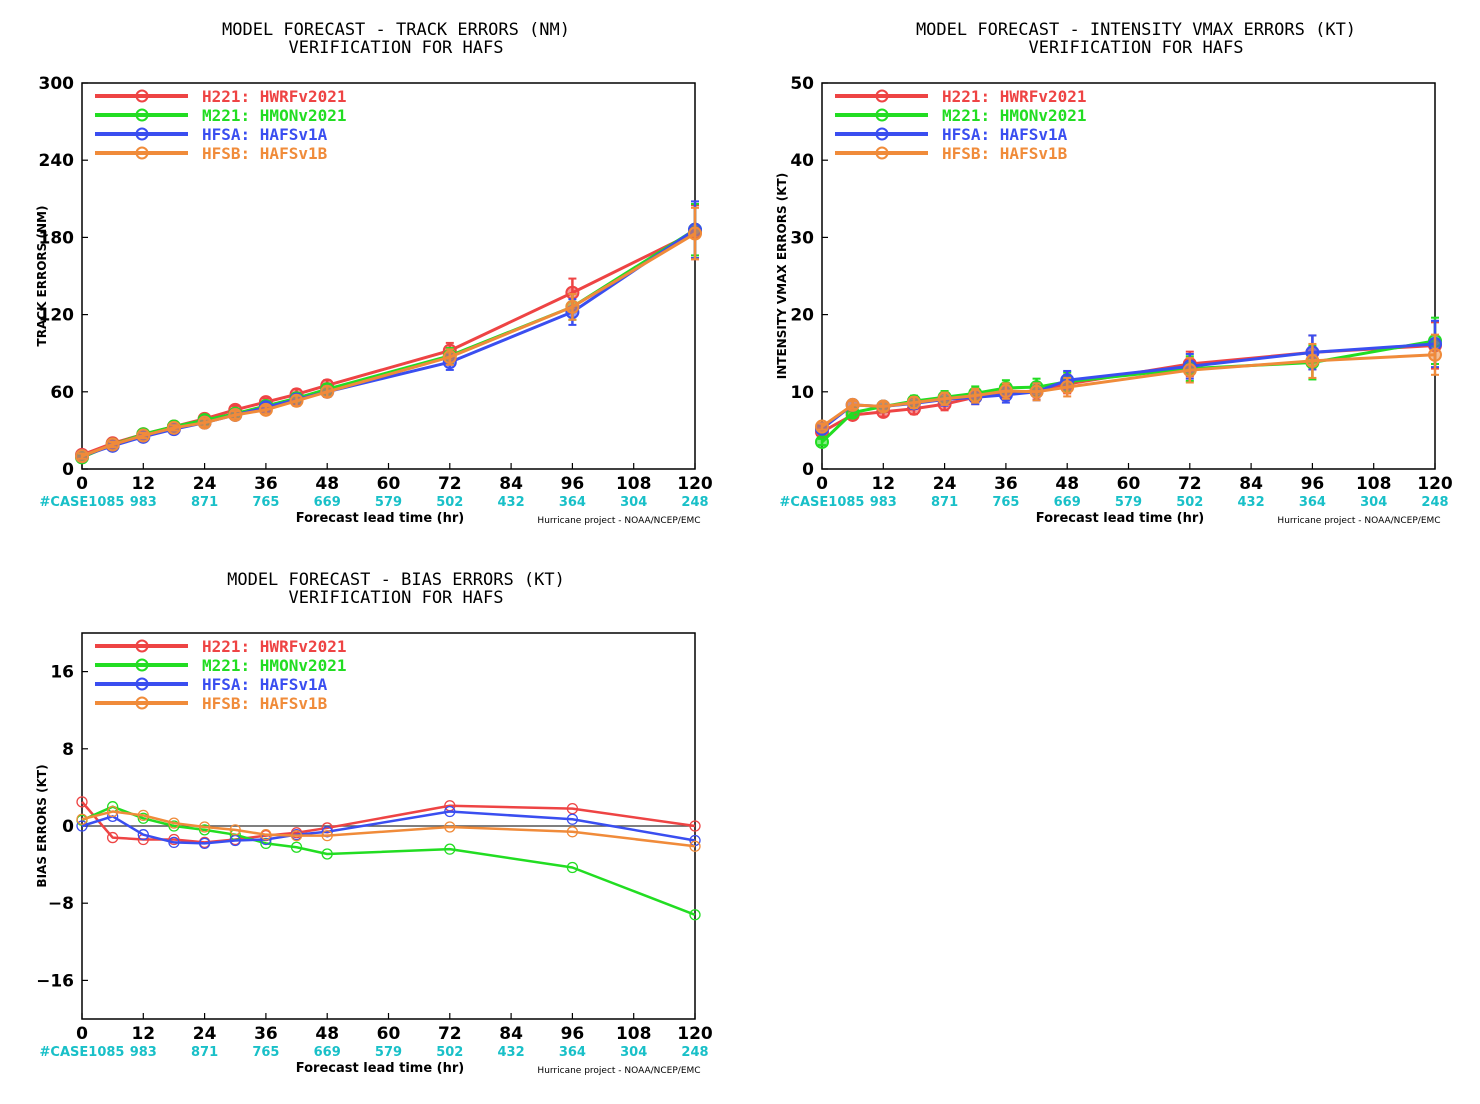 The image size is (1480, 1104). Describe the element at coordinates (1129, 484) in the screenshot. I see `x-tick-label: 60` at that location.